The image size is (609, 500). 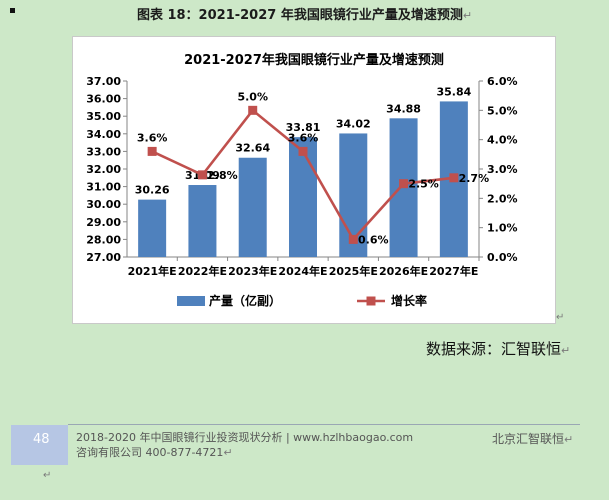 I want to click on right-axis-tick-label: 4.0%, so click(x=502, y=140).